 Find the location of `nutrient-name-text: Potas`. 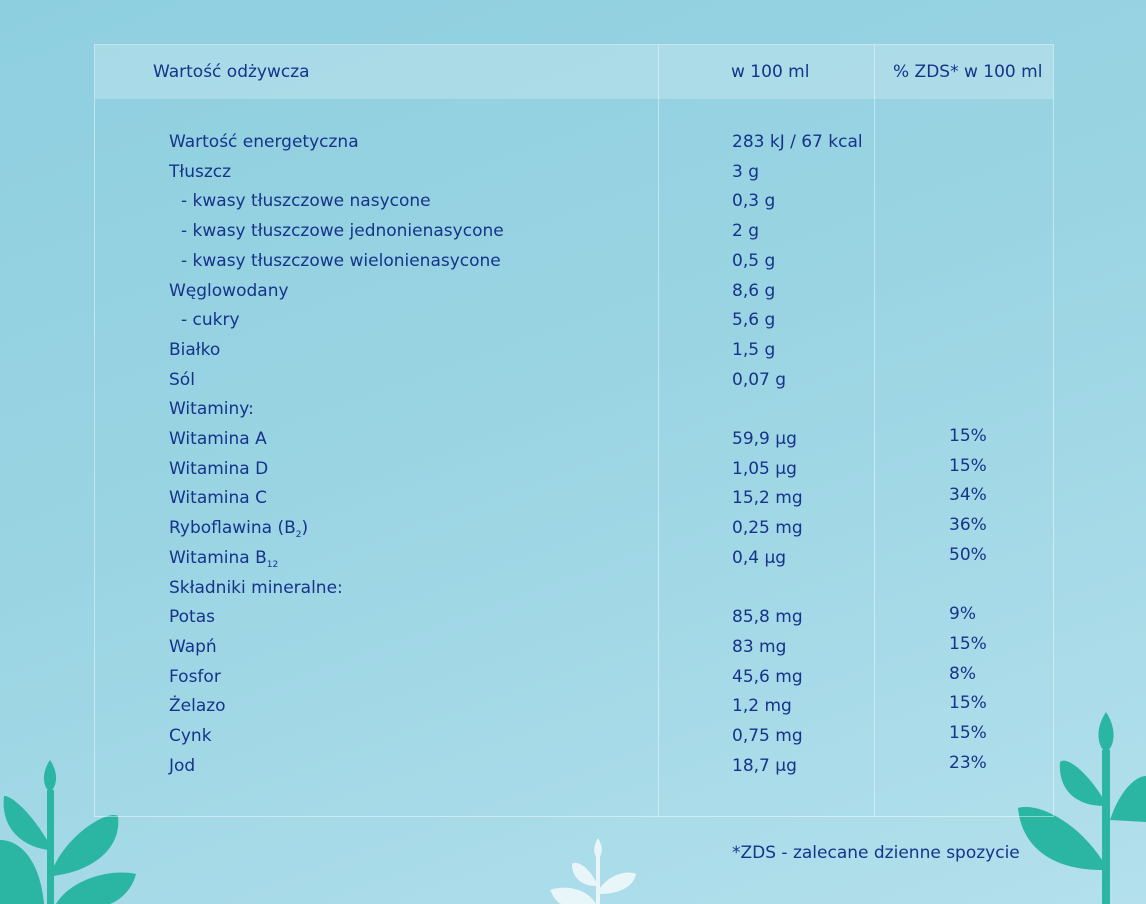

nutrient-name-text: Potas is located at coordinates (192, 617).